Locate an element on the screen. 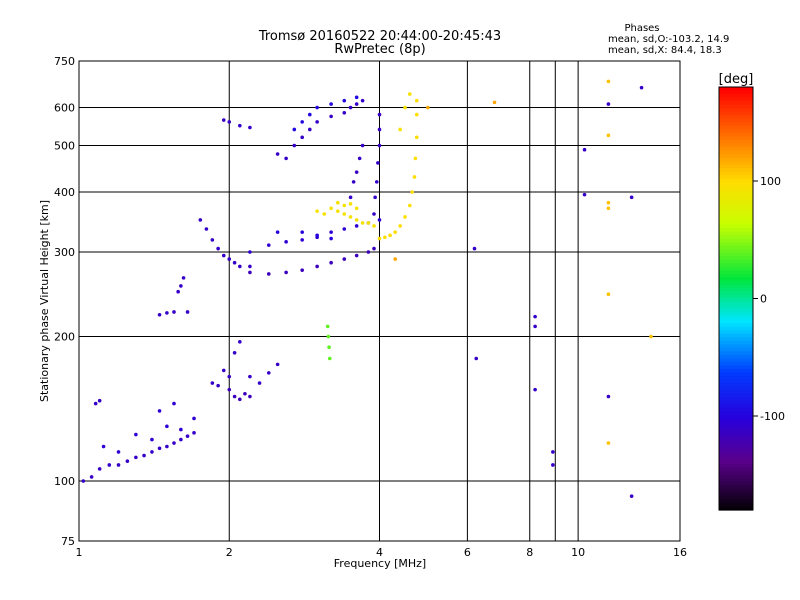 This screenshot has height=600, width=800. x-tick-label: 8 is located at coordinates (529, 552).